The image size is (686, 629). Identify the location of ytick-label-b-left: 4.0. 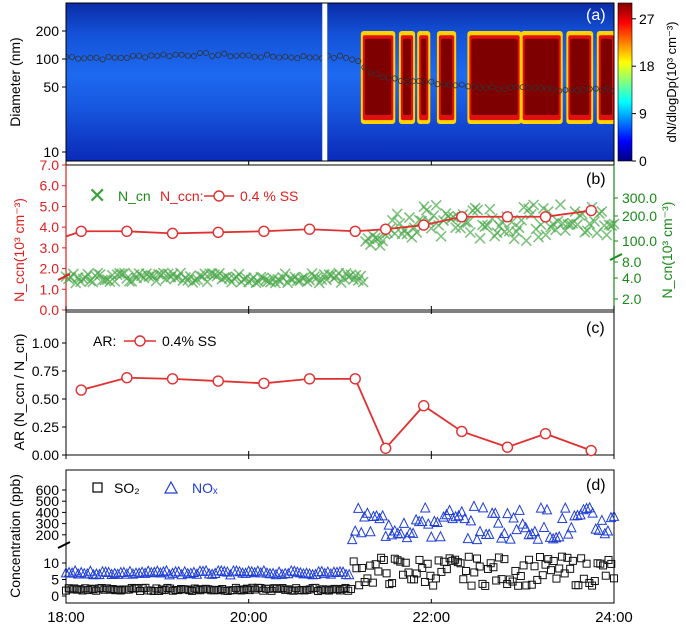
(50, 227).